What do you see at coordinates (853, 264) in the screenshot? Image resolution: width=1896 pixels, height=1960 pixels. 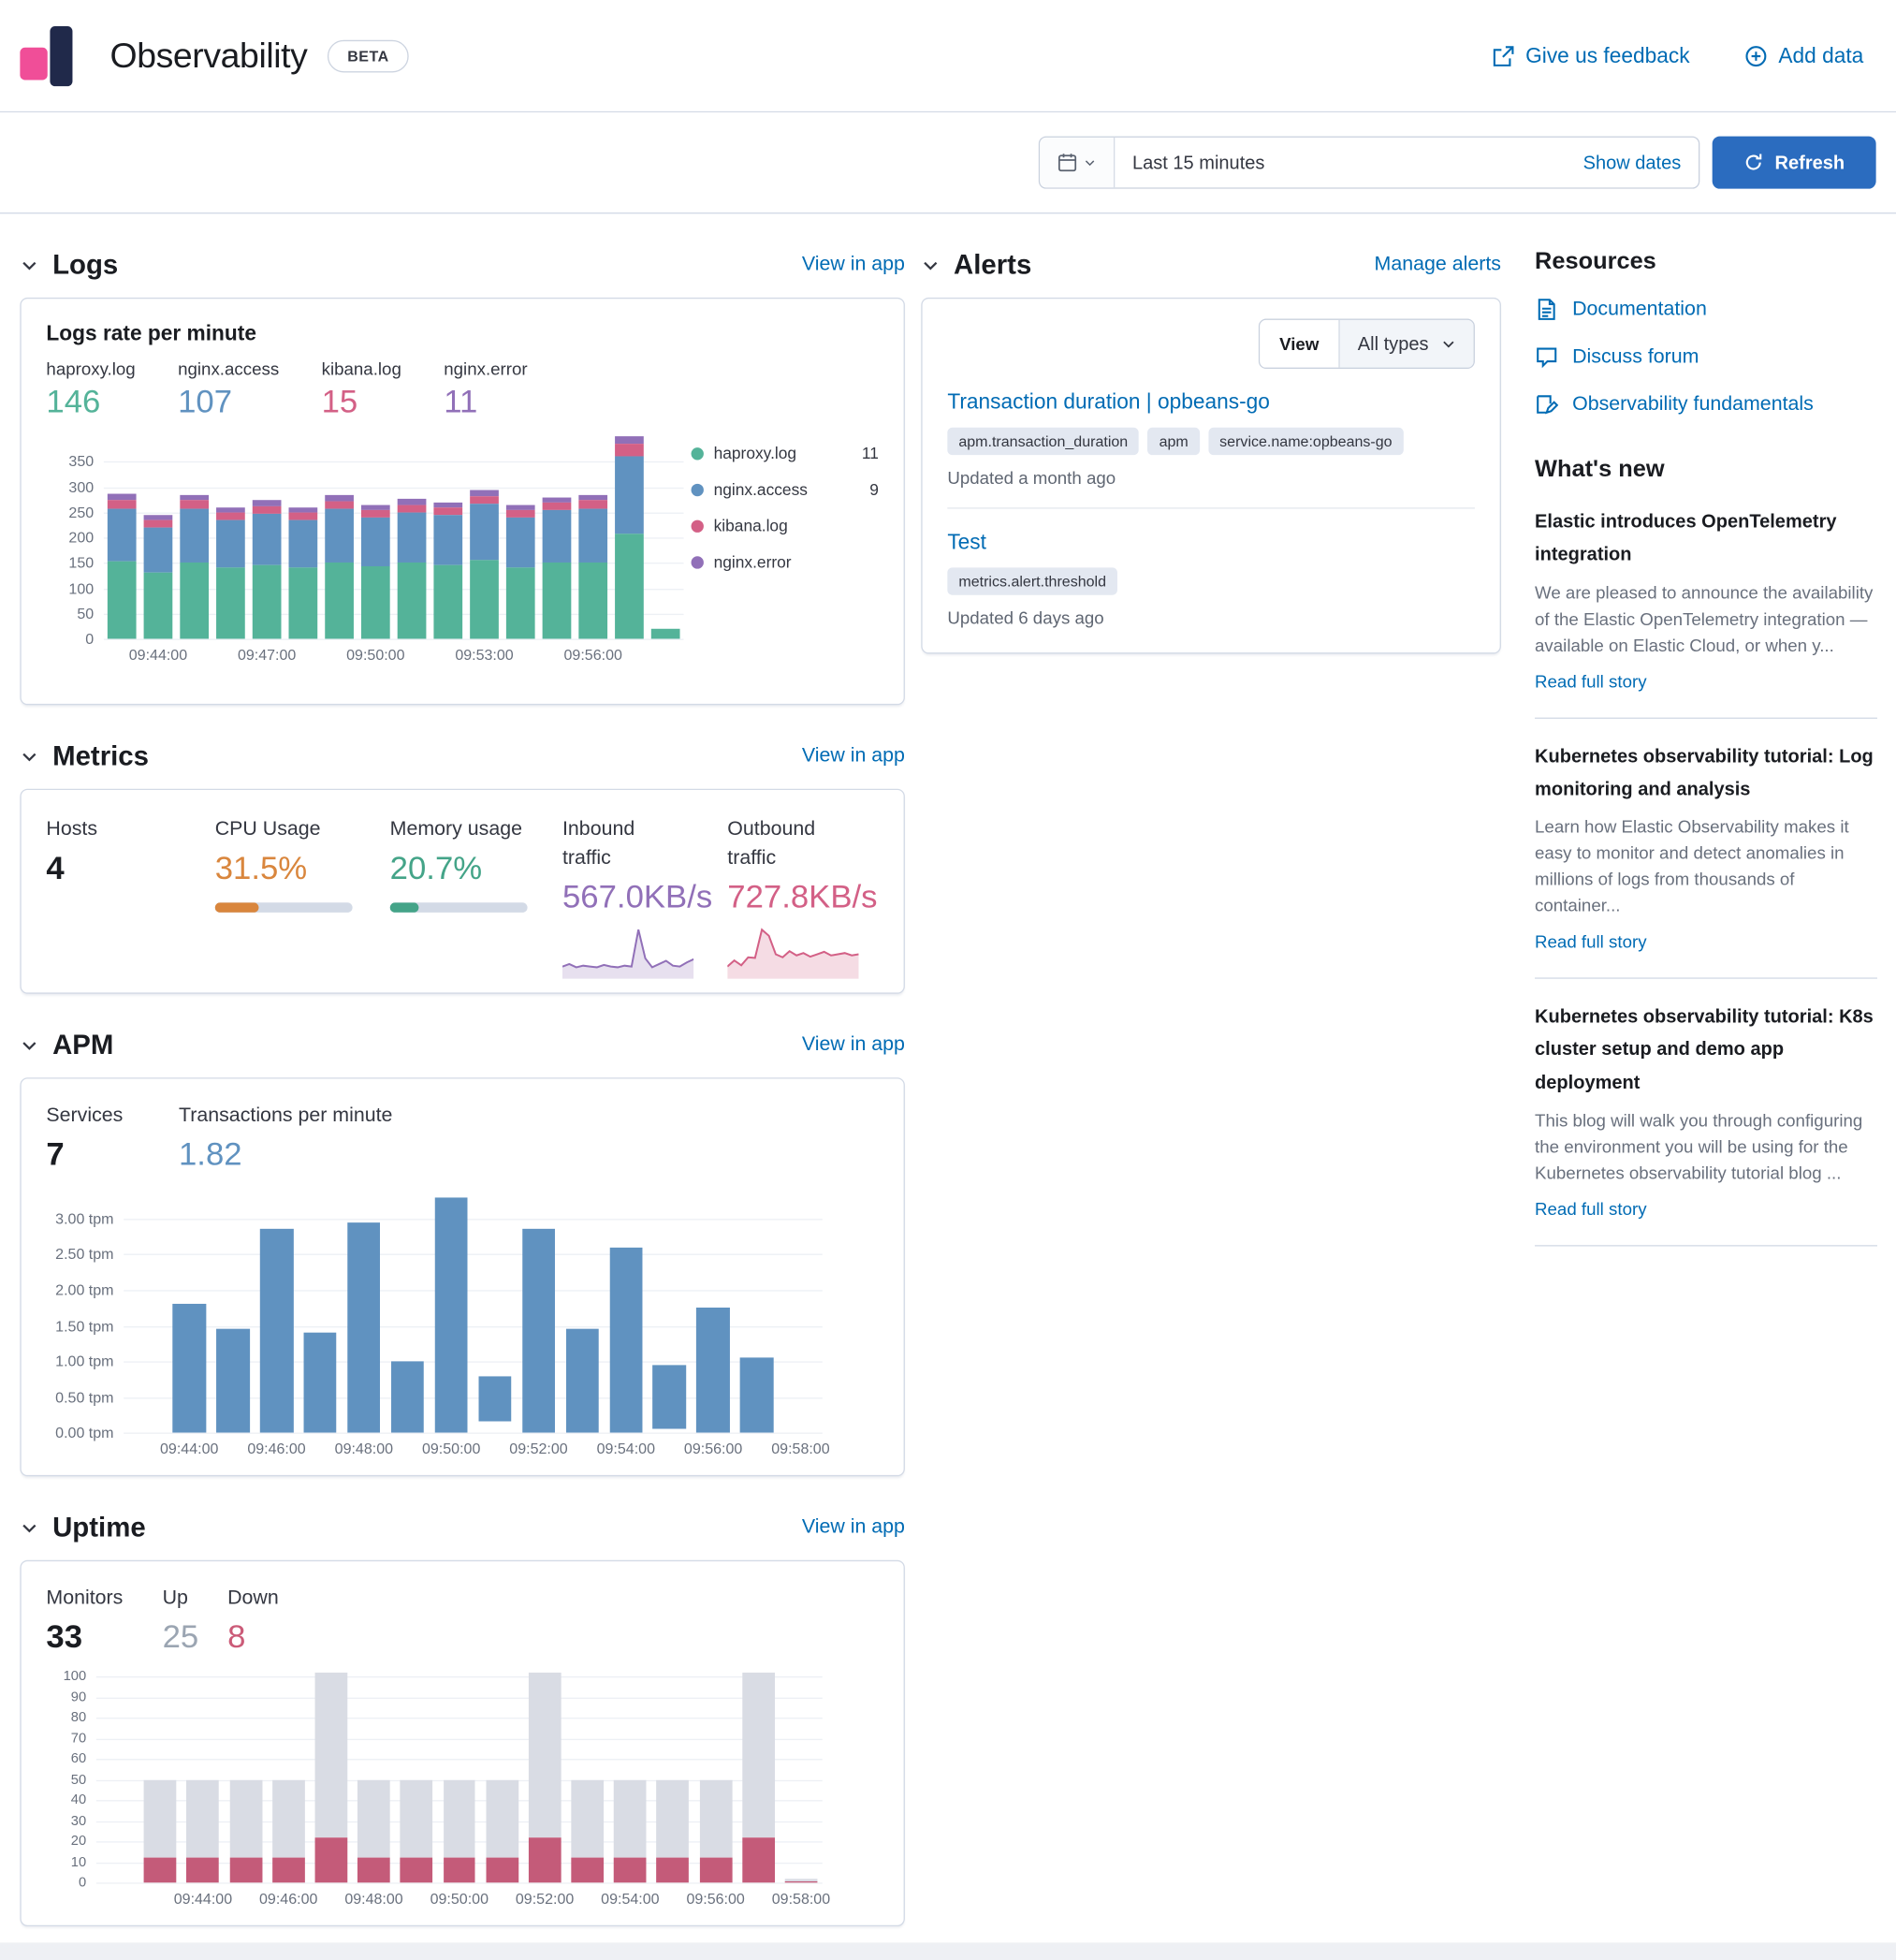 I see `logs-view-in-app-link: View in app` at bounding box center [853, 264].